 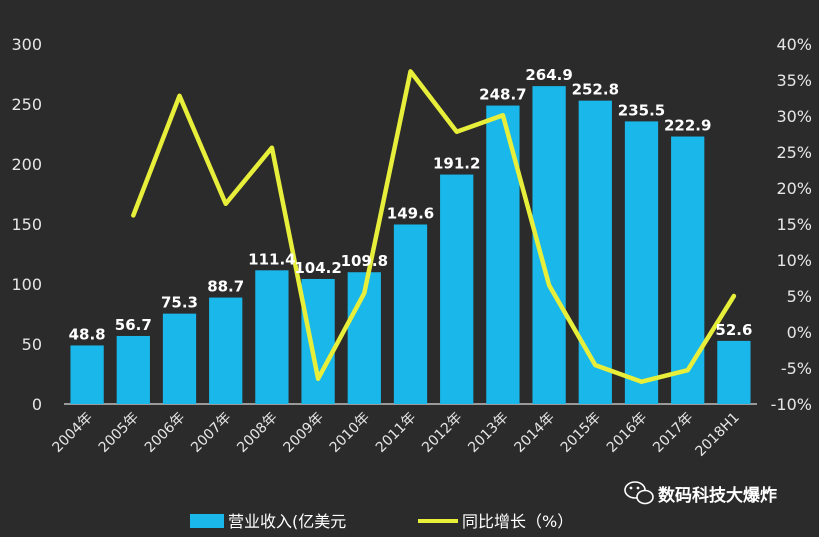 I want to click on bar-value-label: 56.7, so click(x=133, y=325).